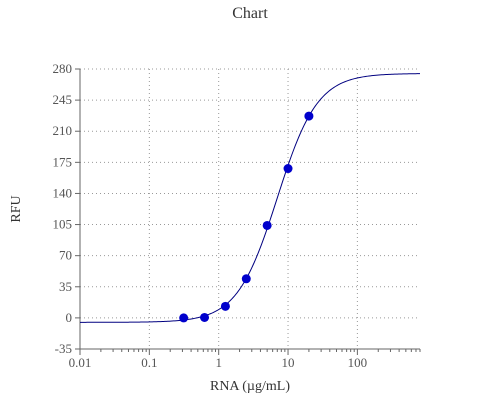  I want to click on y-tick-label: 175, so click(63, 161).